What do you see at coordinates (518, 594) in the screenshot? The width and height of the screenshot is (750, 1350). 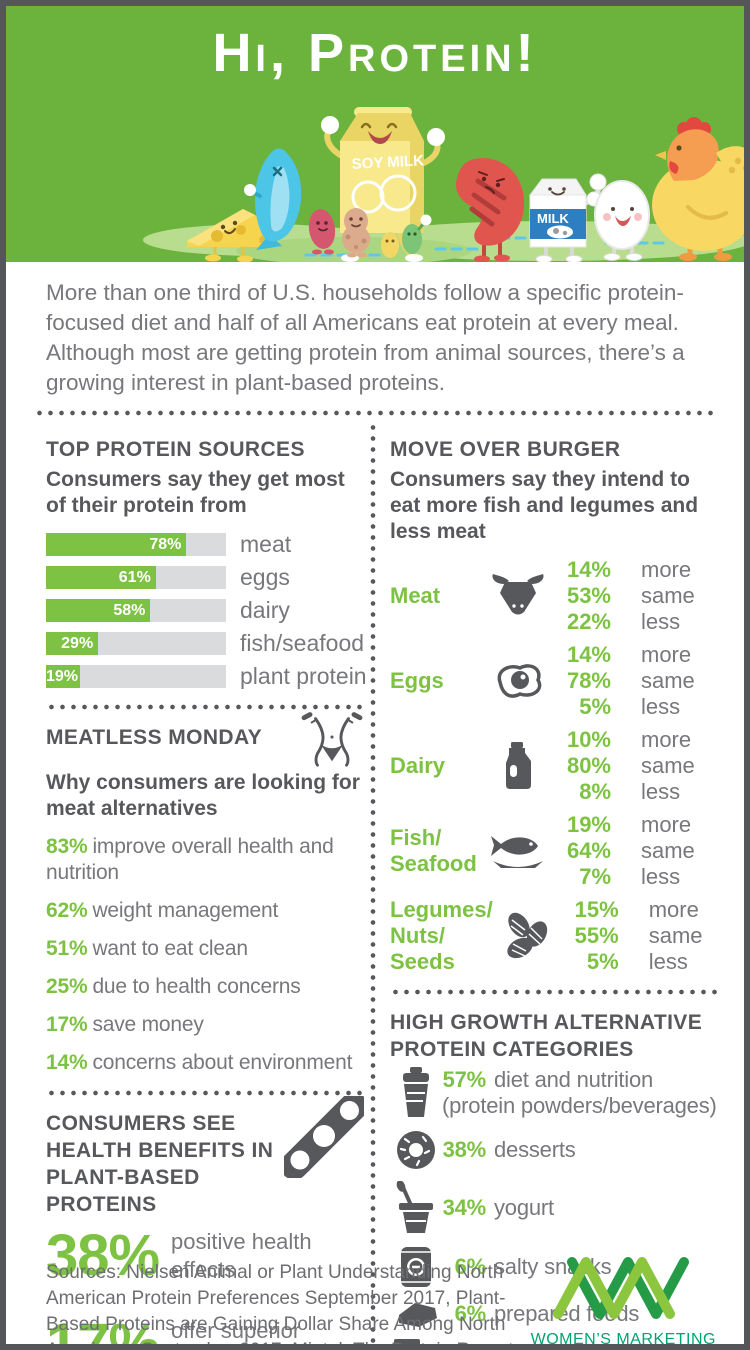 I see `bull-icon` at bounding box center [518, 594].